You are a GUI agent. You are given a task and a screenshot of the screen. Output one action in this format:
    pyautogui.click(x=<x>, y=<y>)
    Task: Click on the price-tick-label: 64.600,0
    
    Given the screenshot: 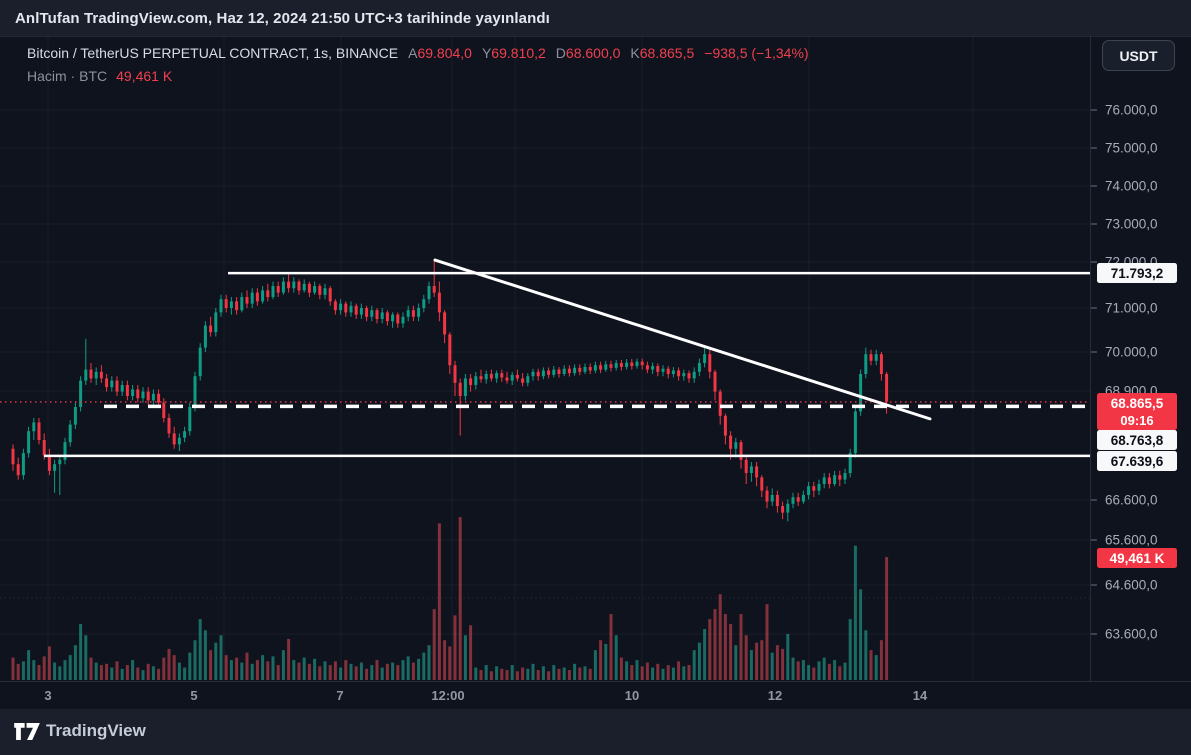 What is the action you would take?
    pyautogui.click(x=1131, y=585)
    